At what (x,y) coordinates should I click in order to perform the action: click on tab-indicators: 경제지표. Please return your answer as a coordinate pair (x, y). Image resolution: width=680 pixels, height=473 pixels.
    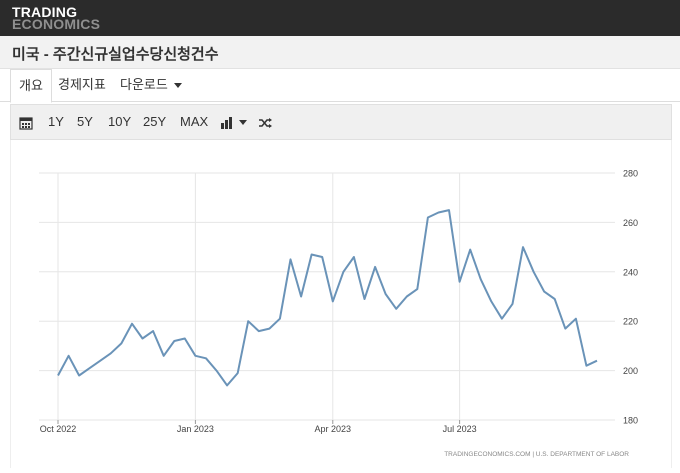
    Looking at the image, I should click on (82, 85).